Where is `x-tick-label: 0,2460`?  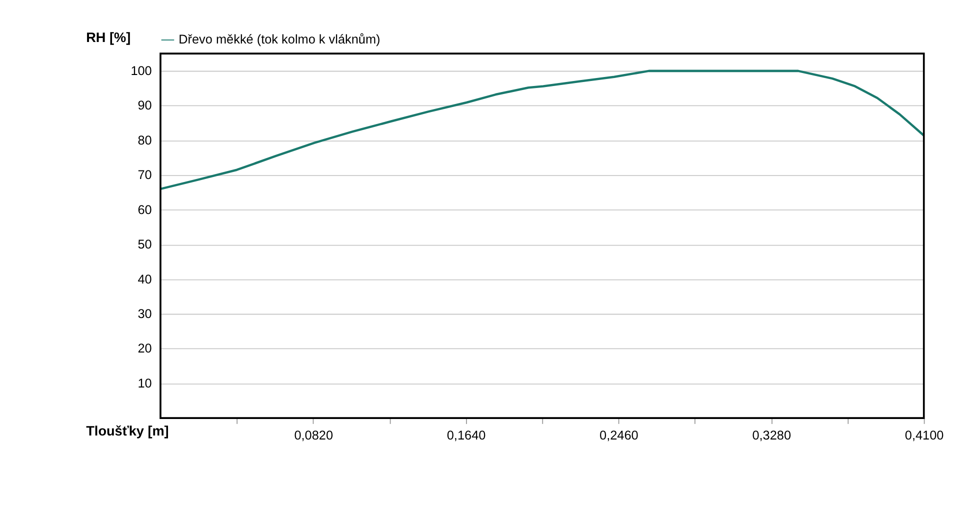 x-tick-label: 0,2460 is located at coordinates (619, 435).